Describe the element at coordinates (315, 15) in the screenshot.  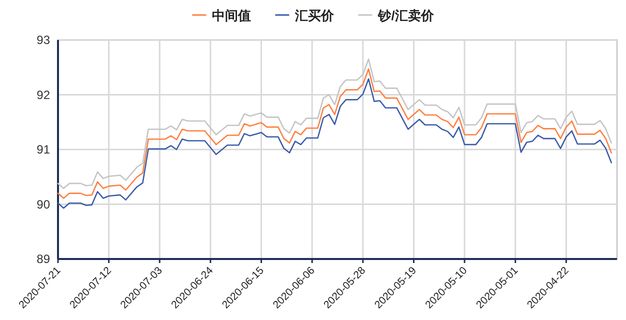
I see `legend-label: 汇买价` at that location.